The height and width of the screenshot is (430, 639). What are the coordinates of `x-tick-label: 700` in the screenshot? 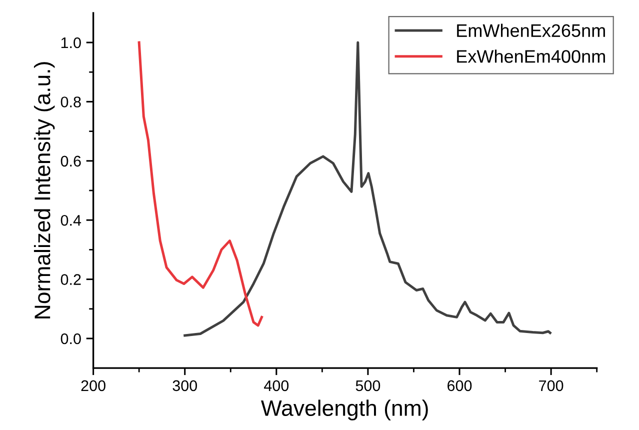 It's located at (551, 386).